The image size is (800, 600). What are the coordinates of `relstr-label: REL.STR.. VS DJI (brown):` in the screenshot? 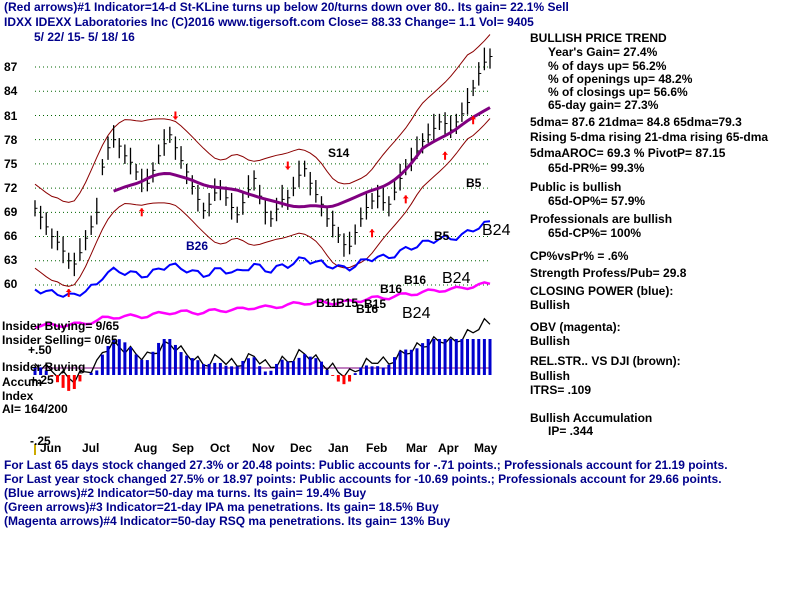 It's located at (605, 361).